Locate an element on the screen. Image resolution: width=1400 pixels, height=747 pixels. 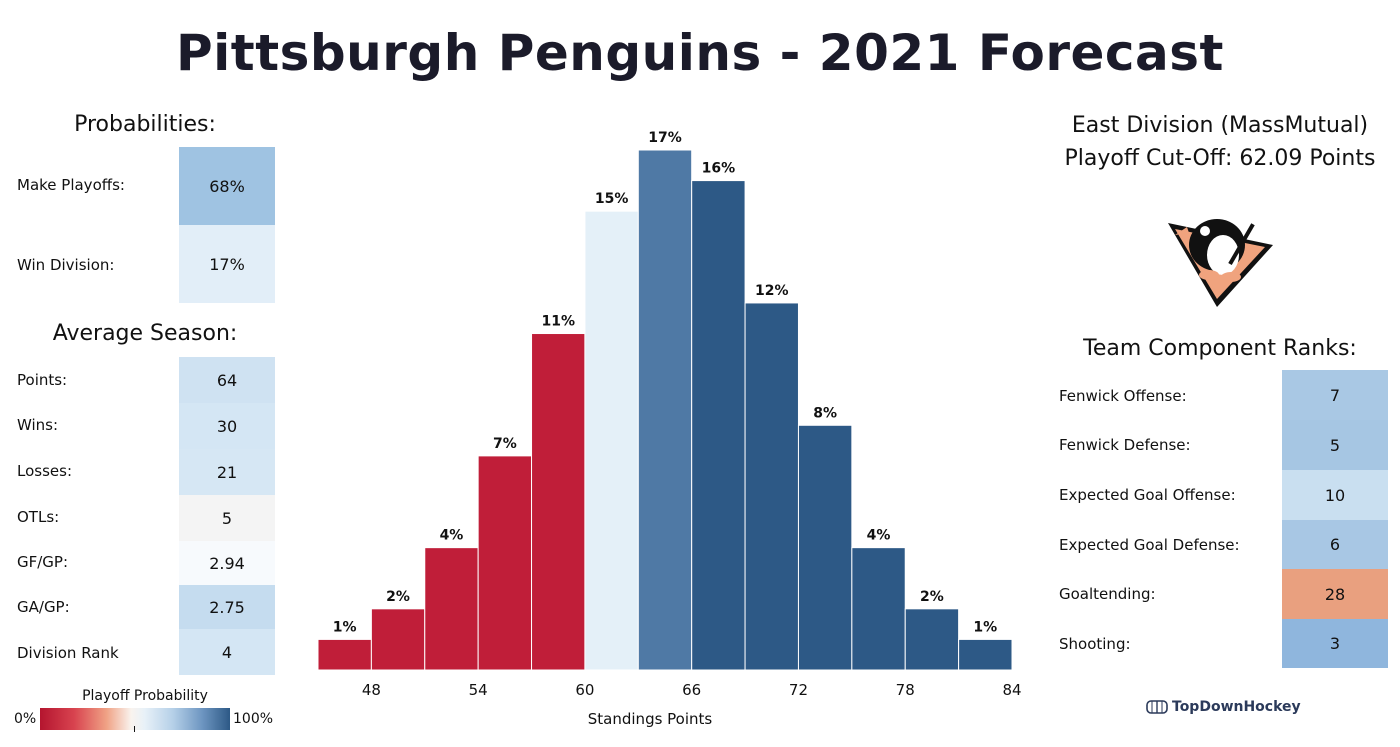
data-label-52.5: 4% is located at coordinates (452, 536).